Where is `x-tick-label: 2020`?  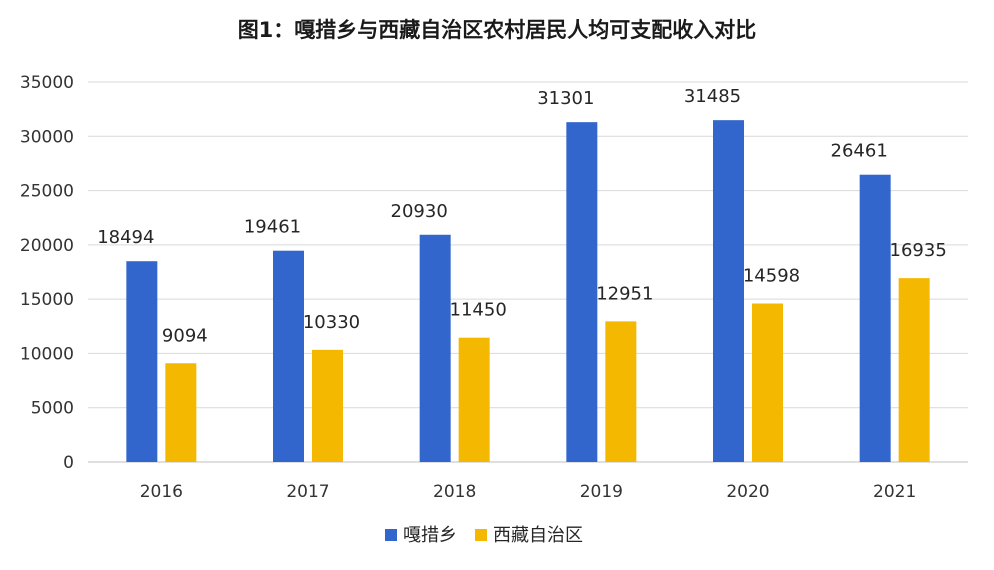
x-tick-label: 2020 is located at coordinates (747, 492).